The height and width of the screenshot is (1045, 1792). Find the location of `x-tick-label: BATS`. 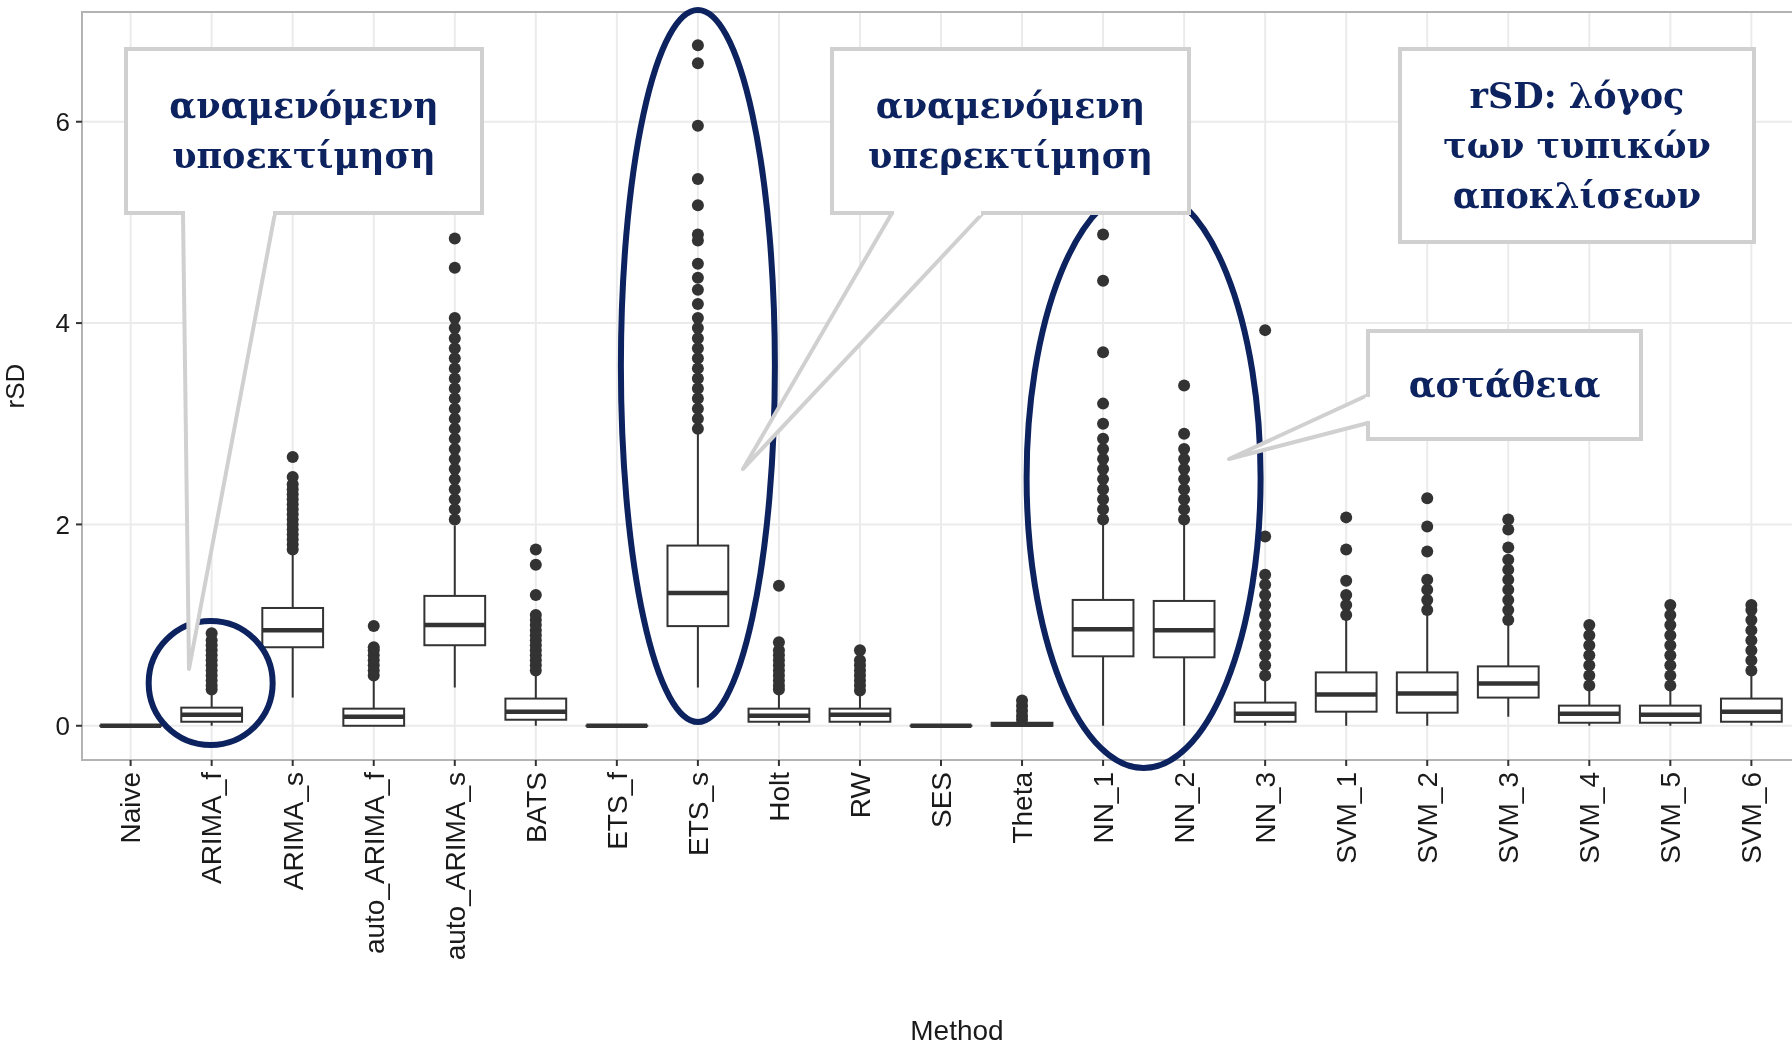

x-tick-label: BATS is located at coordinates (536, 808).